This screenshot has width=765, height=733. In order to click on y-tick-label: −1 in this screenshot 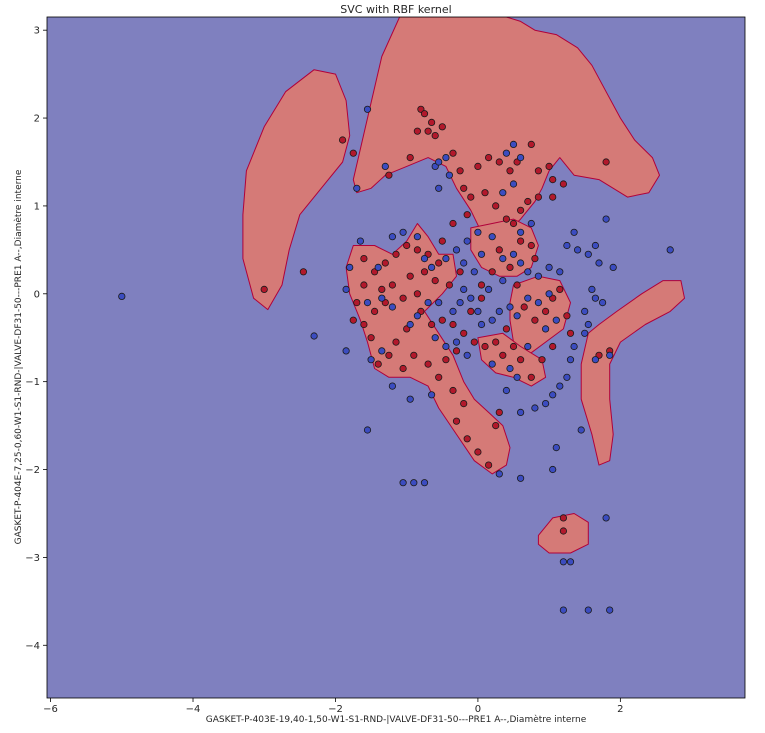, I will do `click(32, 382)`.